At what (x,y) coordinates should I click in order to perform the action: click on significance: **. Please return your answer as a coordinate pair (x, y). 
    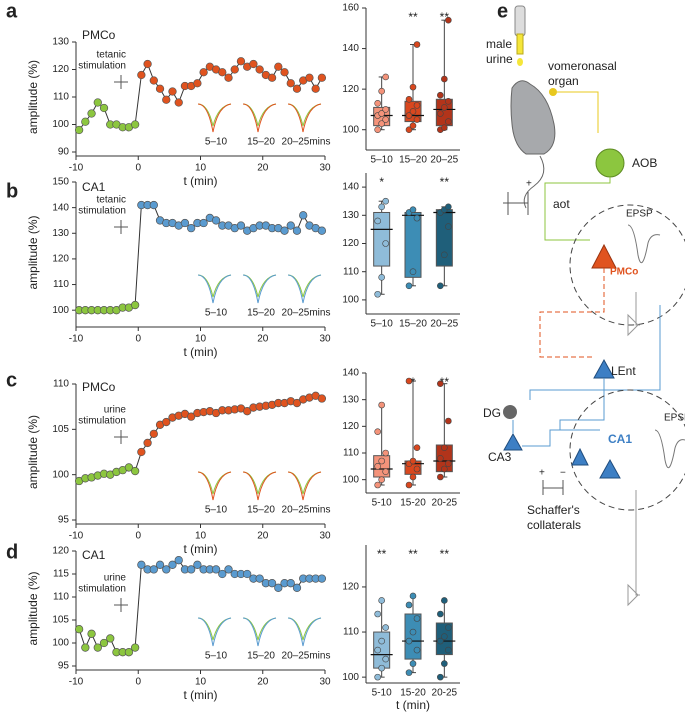
    Looking at the image, I should click on (445, 182).